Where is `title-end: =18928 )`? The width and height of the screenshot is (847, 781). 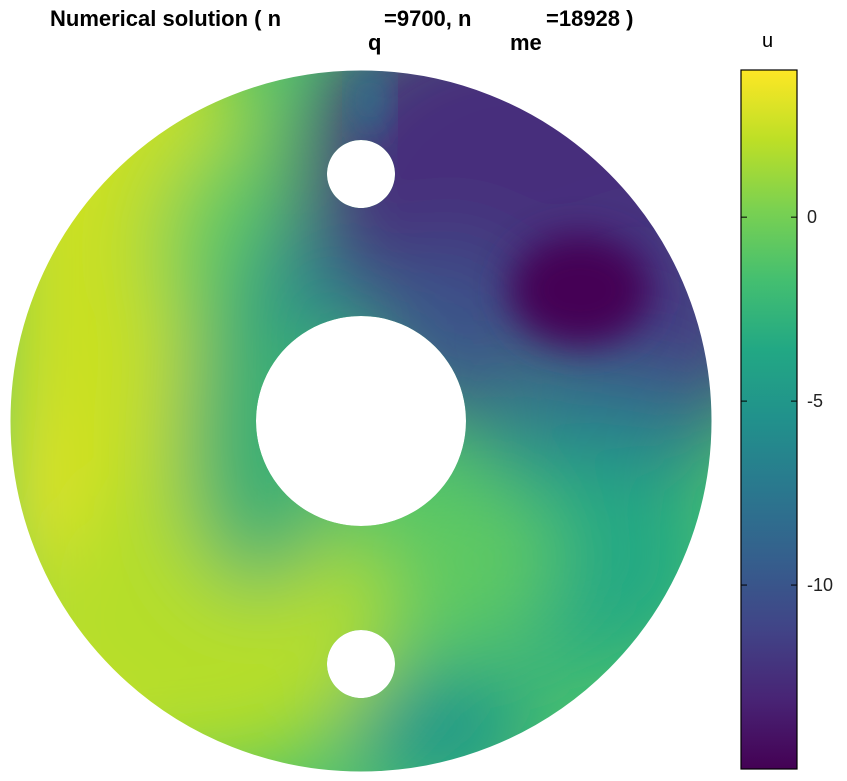 title-end: =18928 ) is located at coordinates (590, 18).